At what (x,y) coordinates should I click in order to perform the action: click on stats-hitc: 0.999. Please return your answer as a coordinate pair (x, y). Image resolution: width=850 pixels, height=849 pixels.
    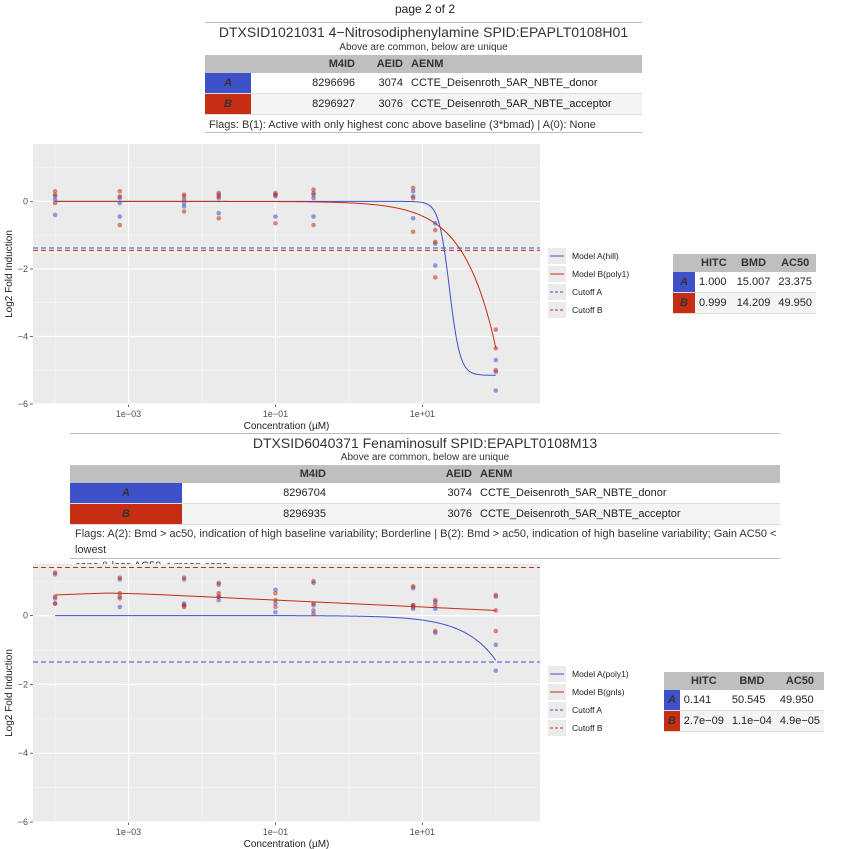
    Looking at the image, I should click on (714, 303).